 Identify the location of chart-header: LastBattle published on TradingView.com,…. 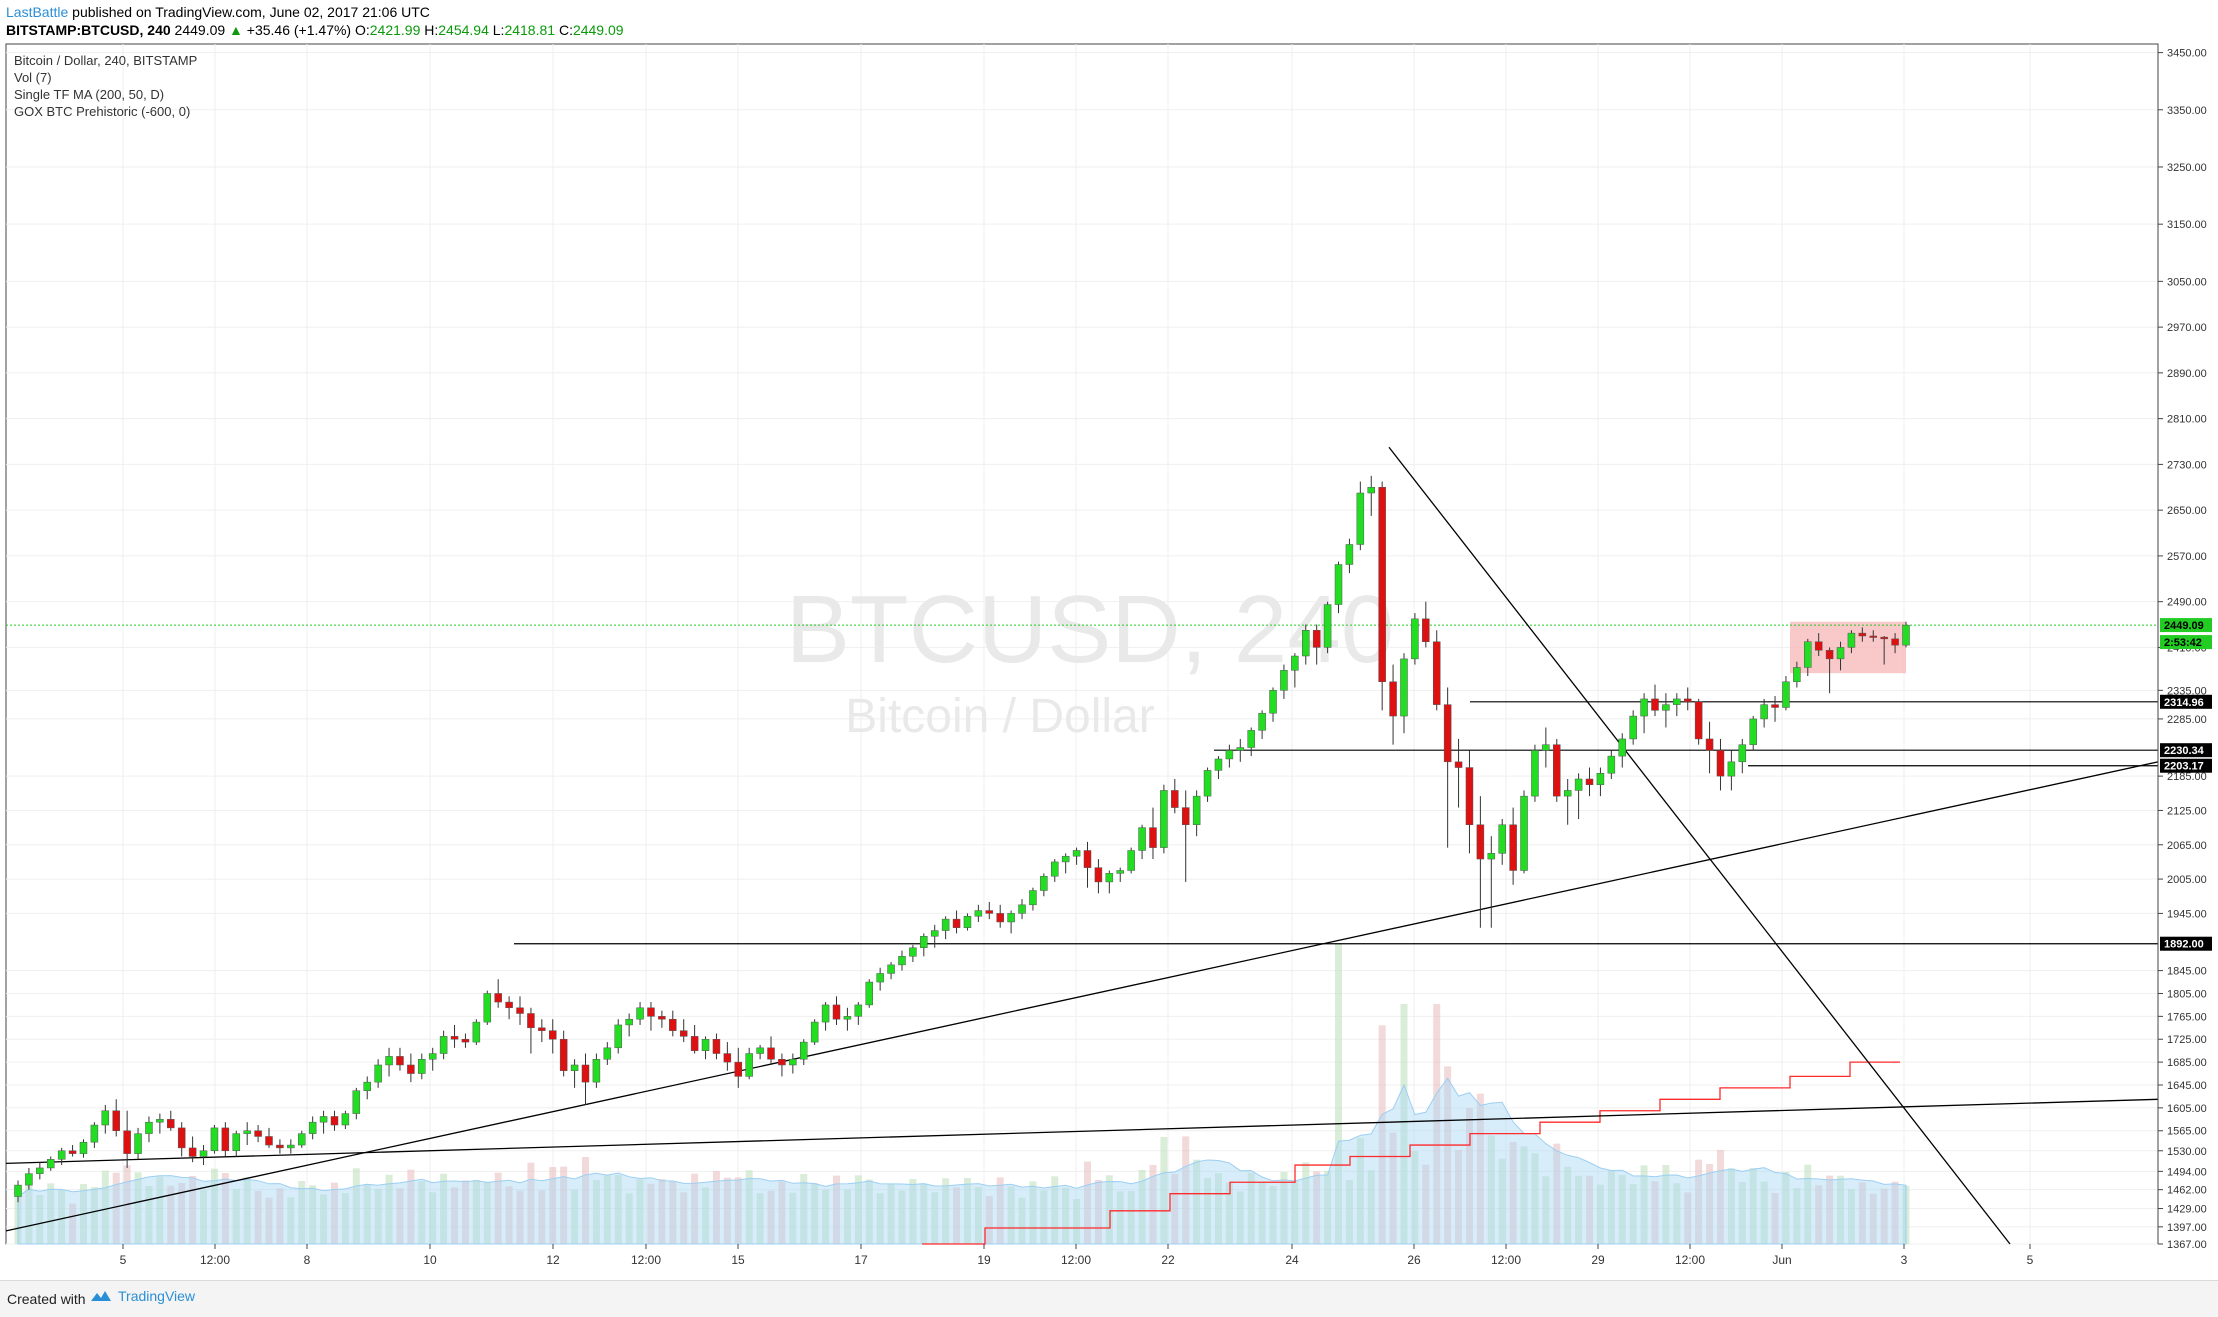
(1109, 21).